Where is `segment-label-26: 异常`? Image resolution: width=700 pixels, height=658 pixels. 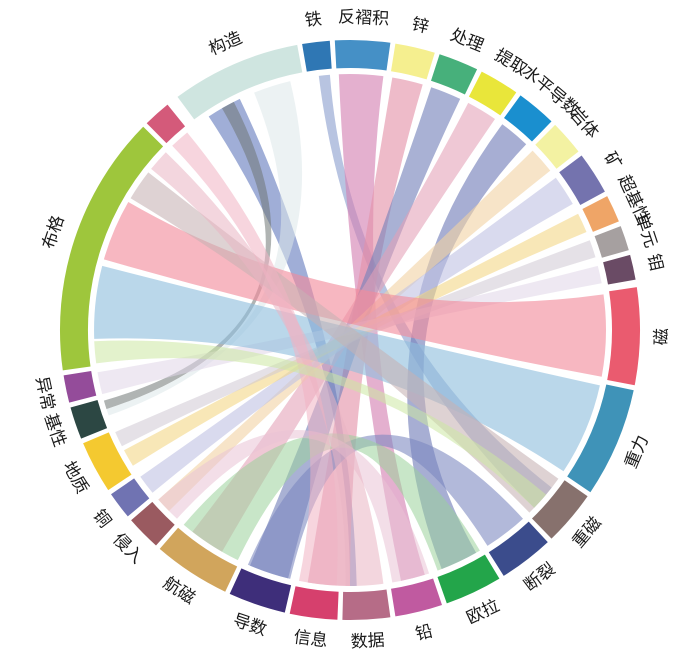 segment-label-26: 异常 is located at coordinates (44, 393).